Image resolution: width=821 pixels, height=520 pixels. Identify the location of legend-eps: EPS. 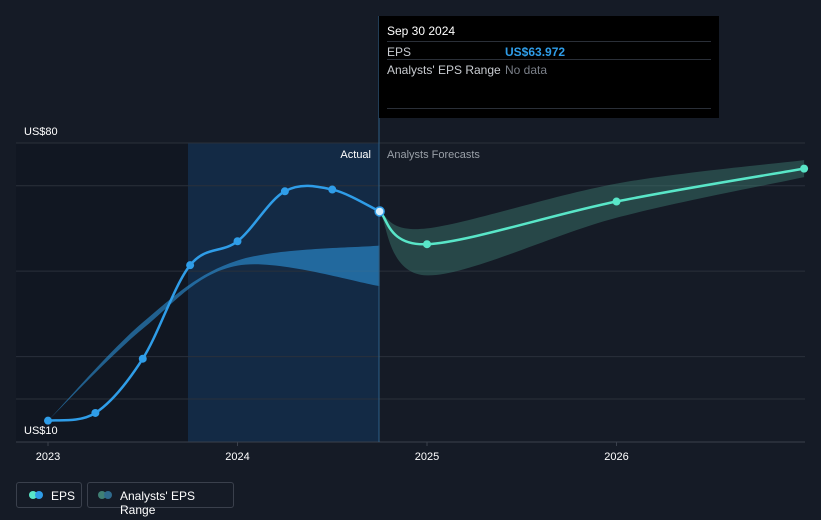
(49, 495).